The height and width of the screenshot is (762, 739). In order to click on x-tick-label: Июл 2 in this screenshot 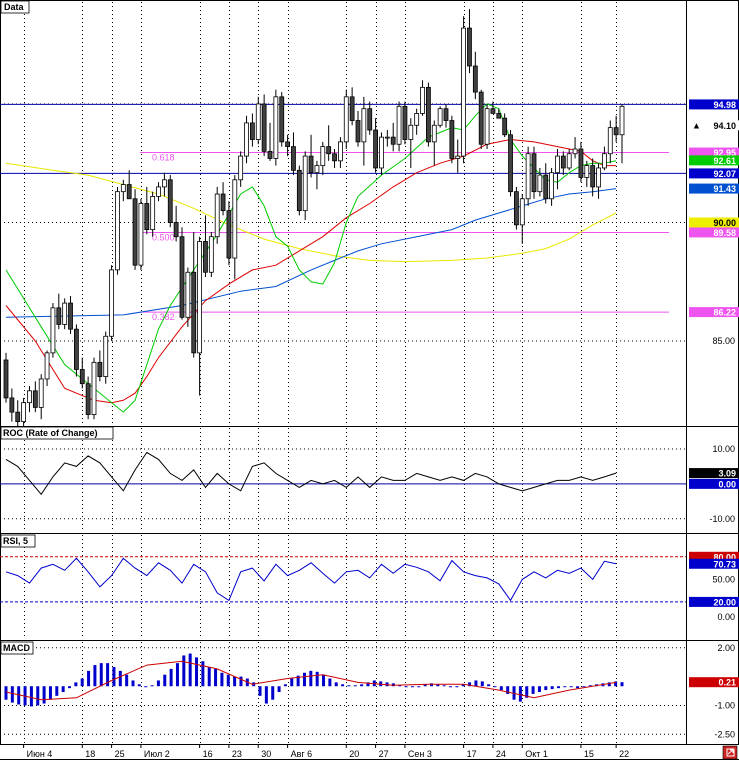, I will do `click(157, 754)`.